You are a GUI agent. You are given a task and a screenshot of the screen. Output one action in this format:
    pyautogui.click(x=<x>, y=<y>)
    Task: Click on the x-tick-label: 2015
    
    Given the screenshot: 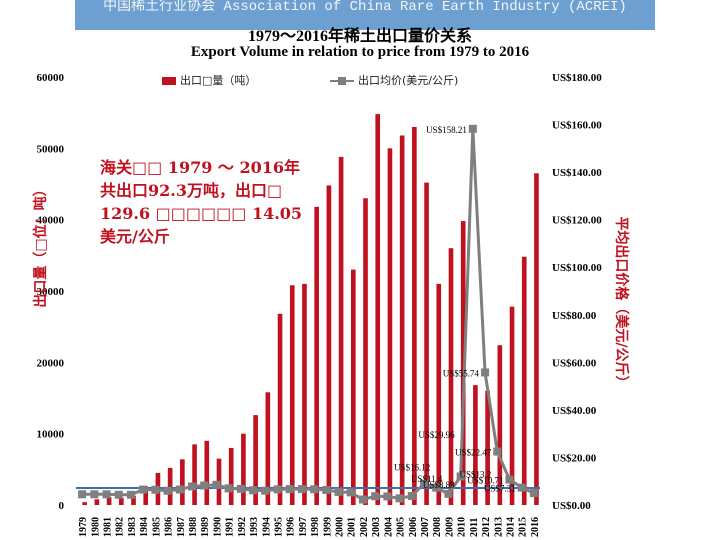 What is the action you would take?
    pyautogui.click(x=523, y=527)
    